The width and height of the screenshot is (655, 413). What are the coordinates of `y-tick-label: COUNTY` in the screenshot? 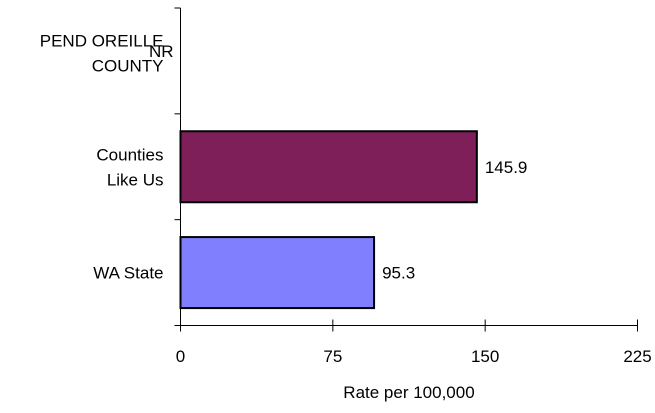 It's located at (128, 65).